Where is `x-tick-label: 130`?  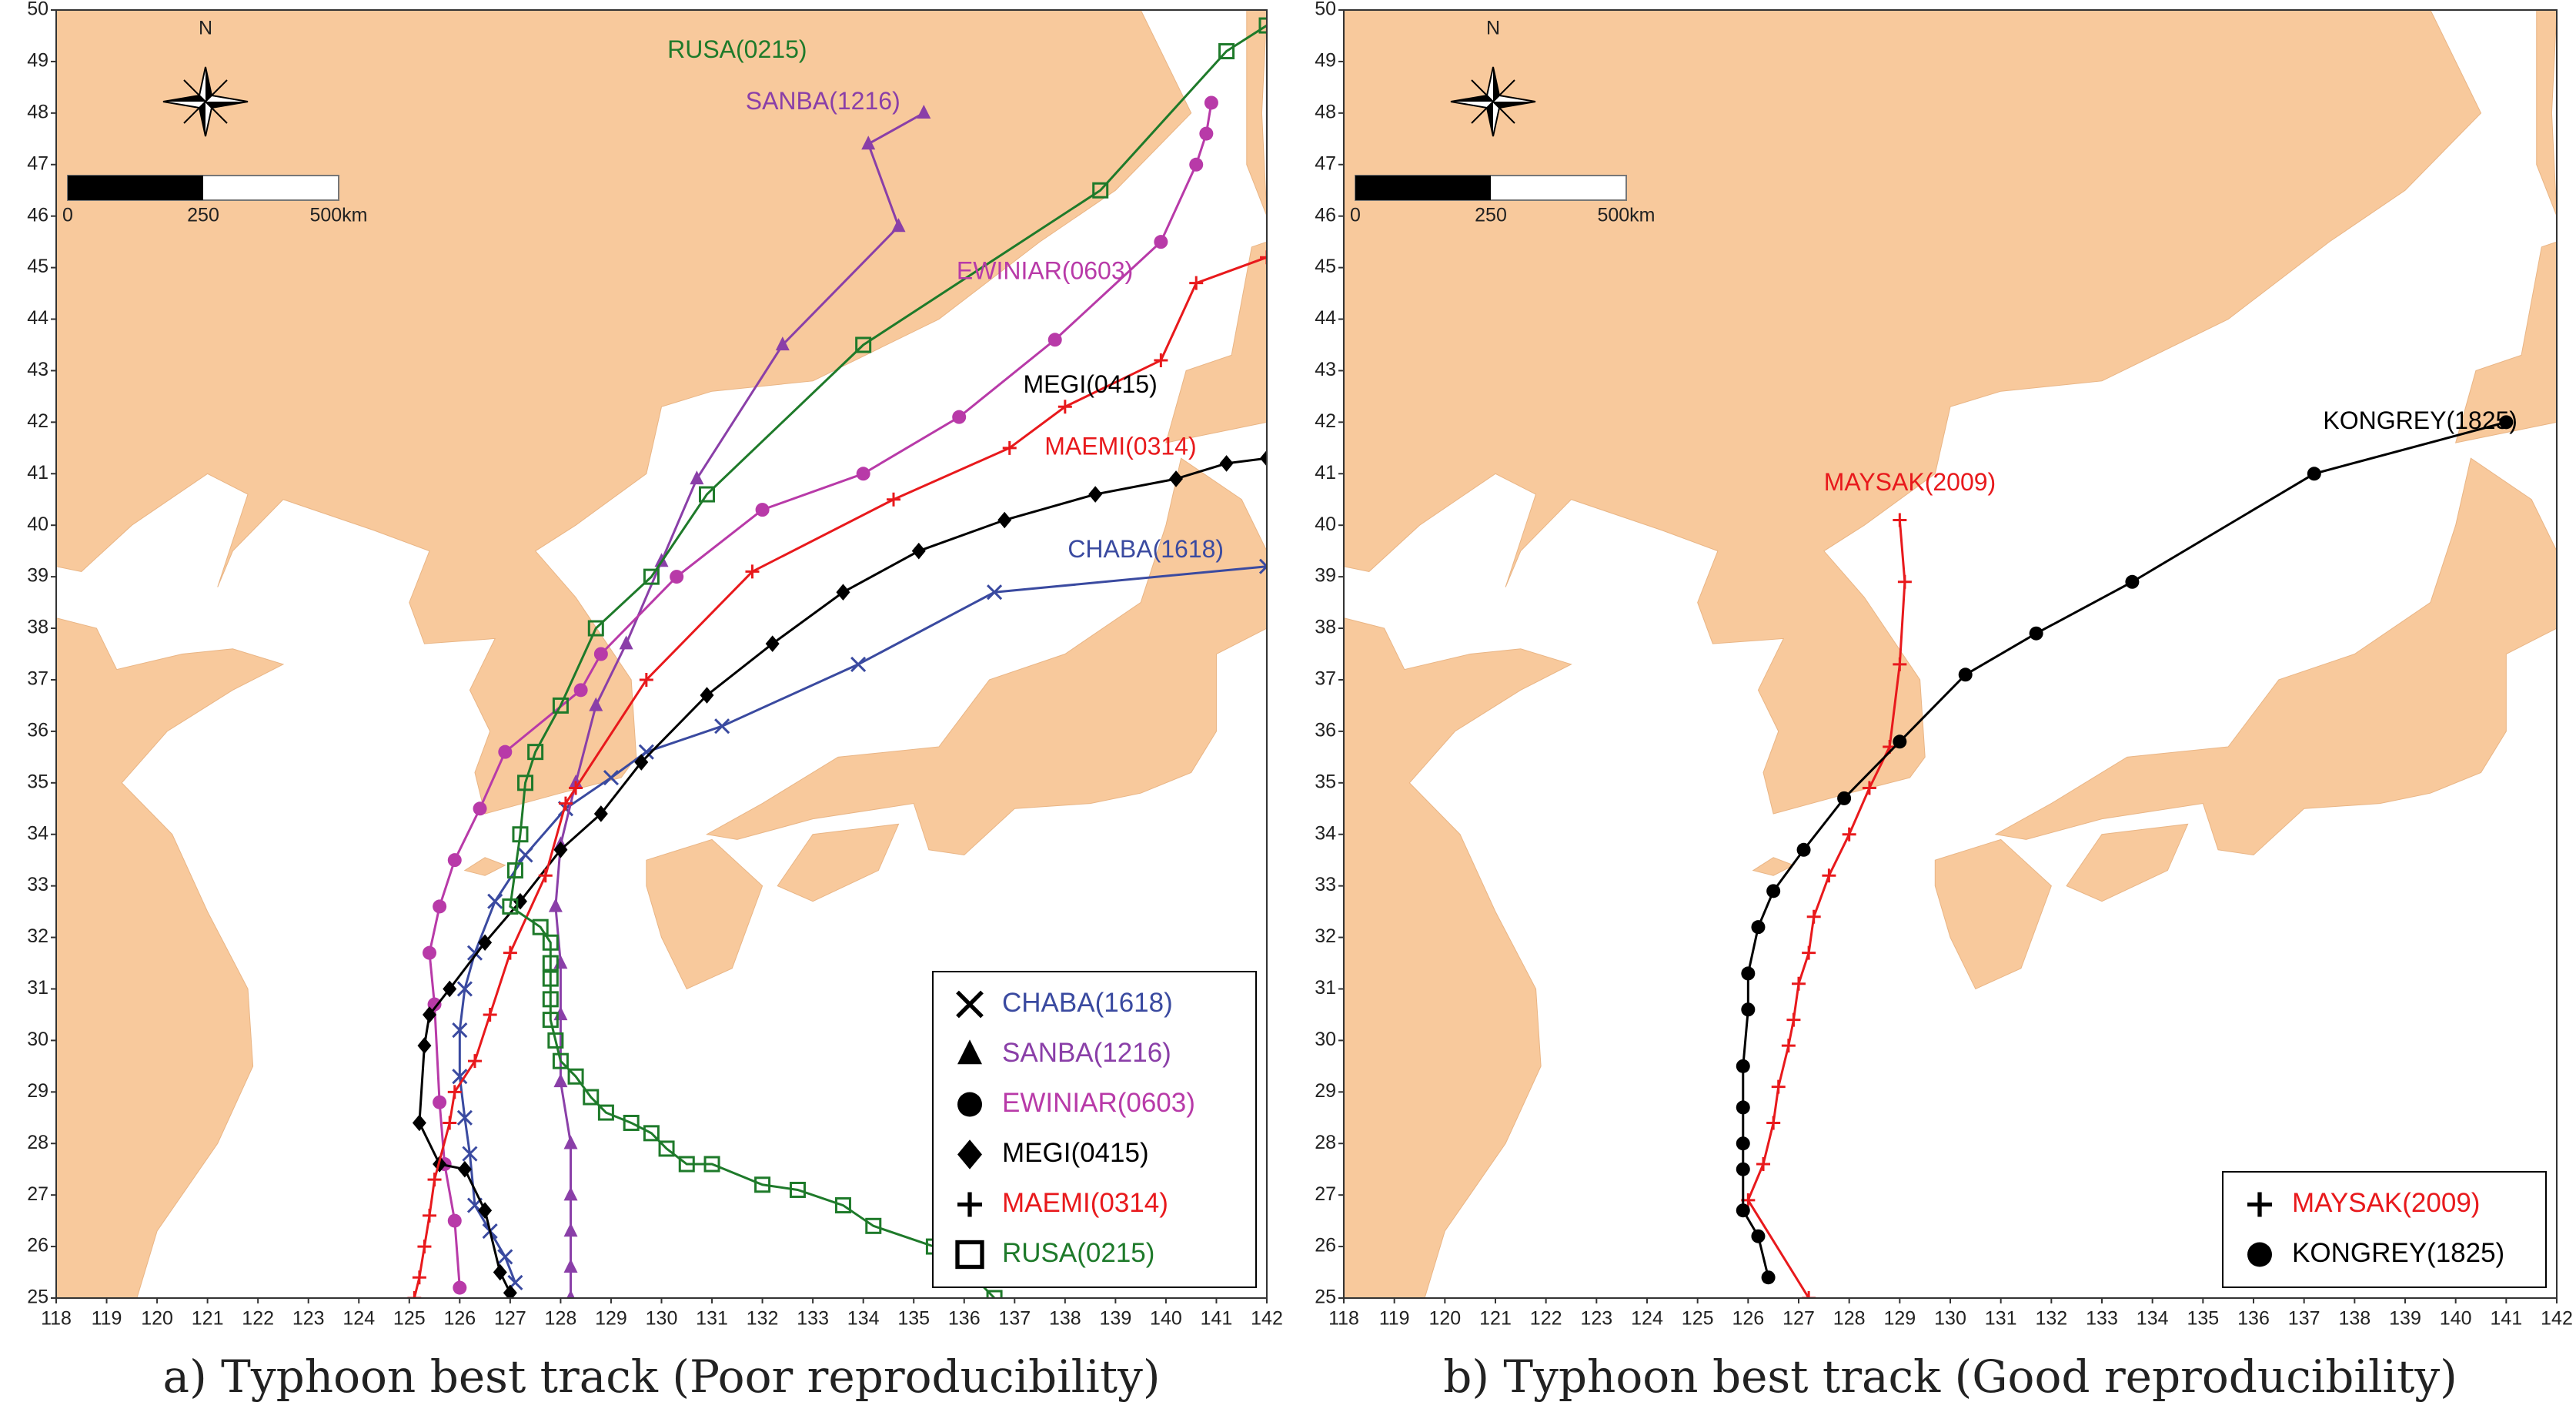 x-tick-label: 130 is located at coordinates (662, 1319).